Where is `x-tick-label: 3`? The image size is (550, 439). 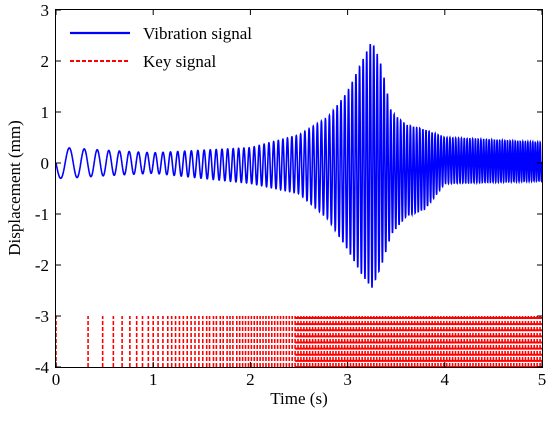
x-tick-label: 3 is located at coordinates (347, 379).